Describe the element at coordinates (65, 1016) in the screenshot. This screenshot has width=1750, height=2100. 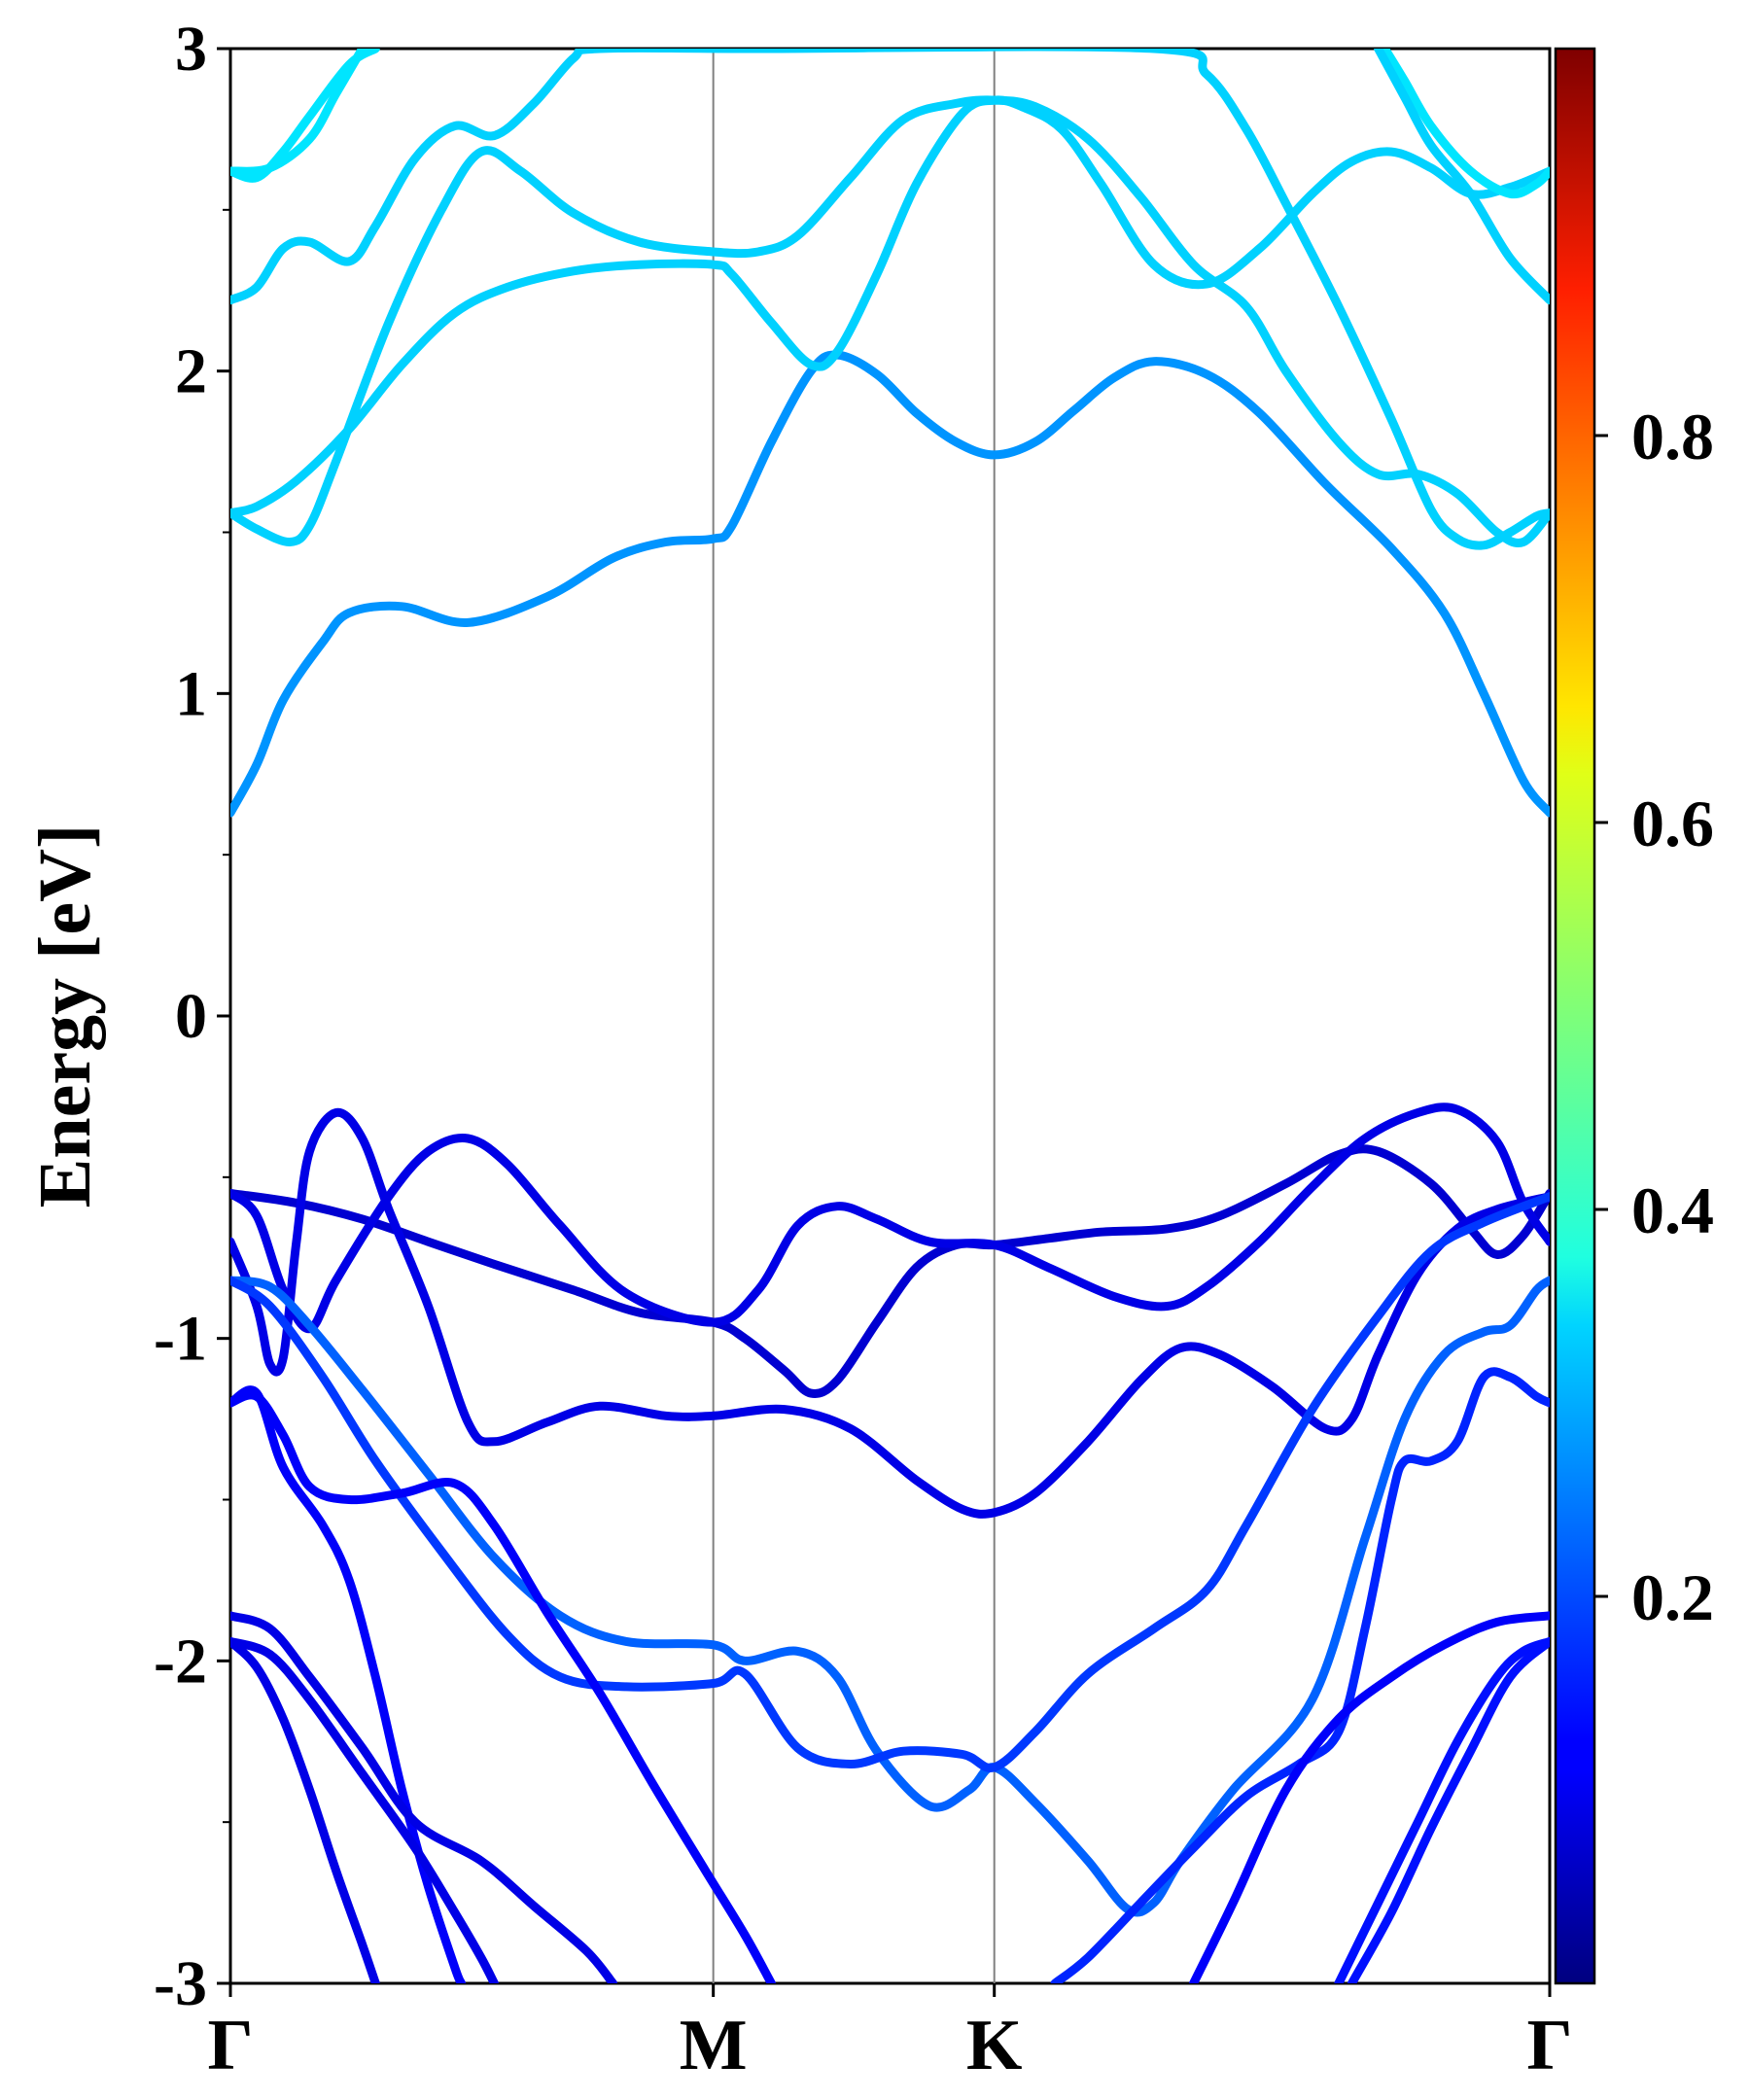
I see `y-axis-label: Energy [eV]` at that location.